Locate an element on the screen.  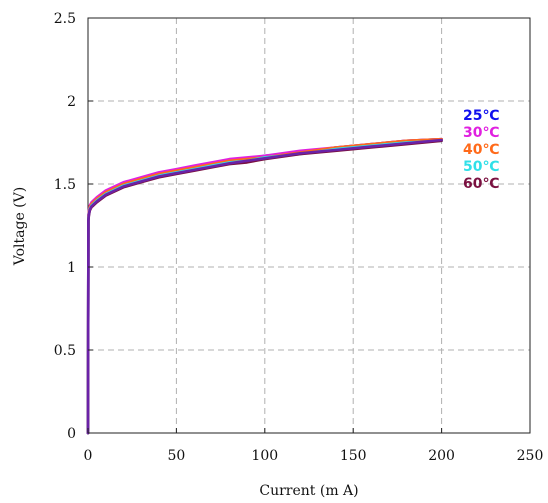
x-axis-label: Current (m A) is located at coordinates (308, 491).